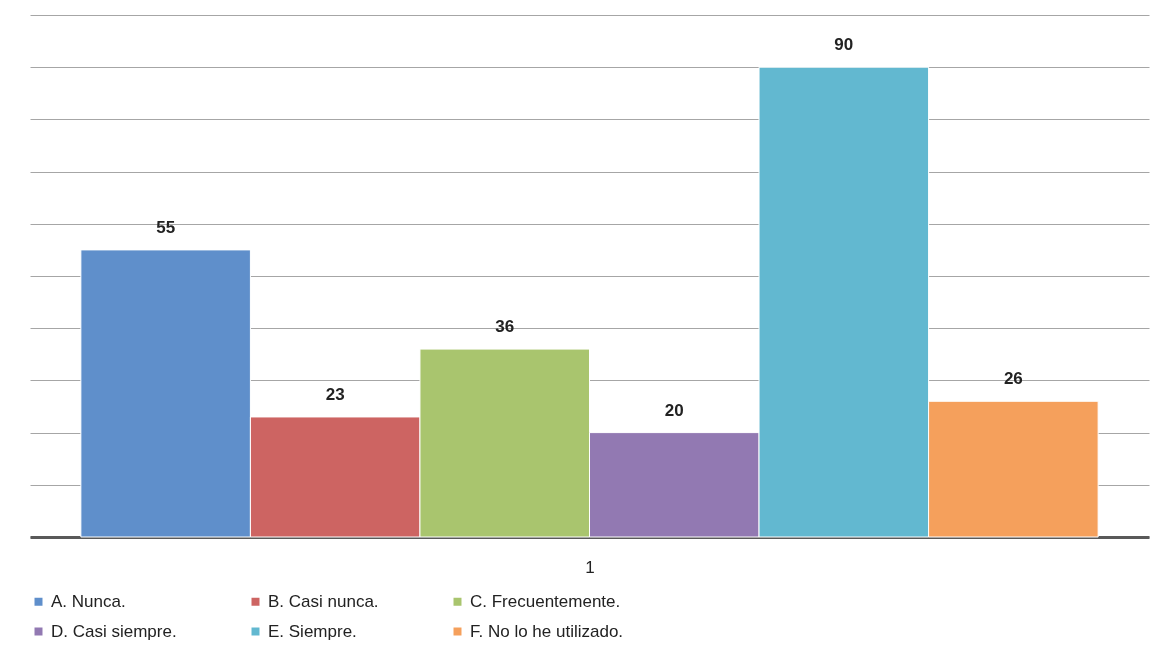  Describe the element at coordinates (545, 601) in the screenshot. I see `legend-label: C. Frecuentemente.` at that location.